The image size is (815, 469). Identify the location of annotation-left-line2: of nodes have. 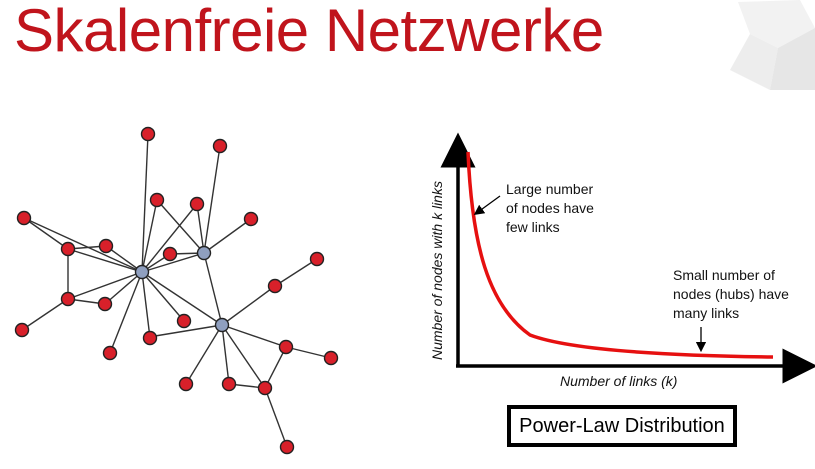
(550, 208).